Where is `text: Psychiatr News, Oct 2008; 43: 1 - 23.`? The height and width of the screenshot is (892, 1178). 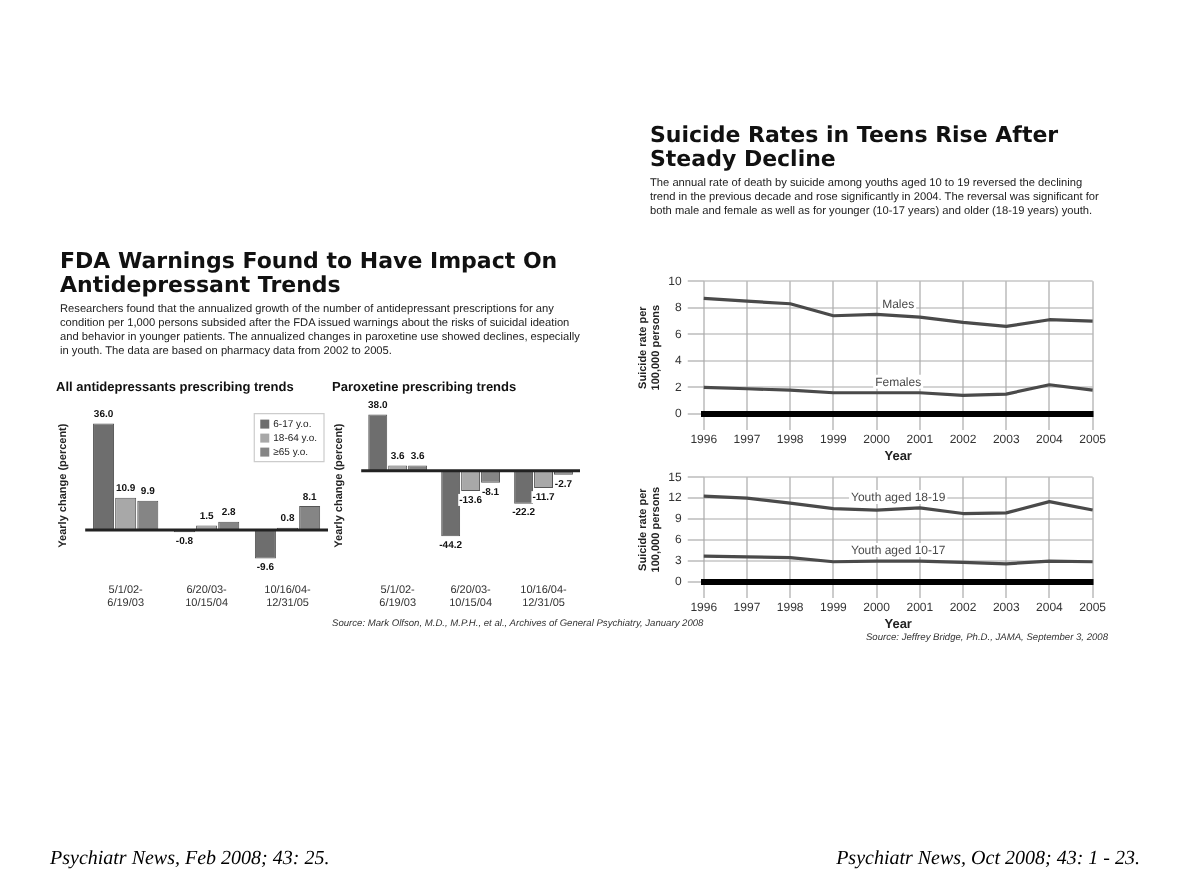 text: Psychiatr News, Oct 2008; 43: 1 - 23. is located at coordinates (988, 859).